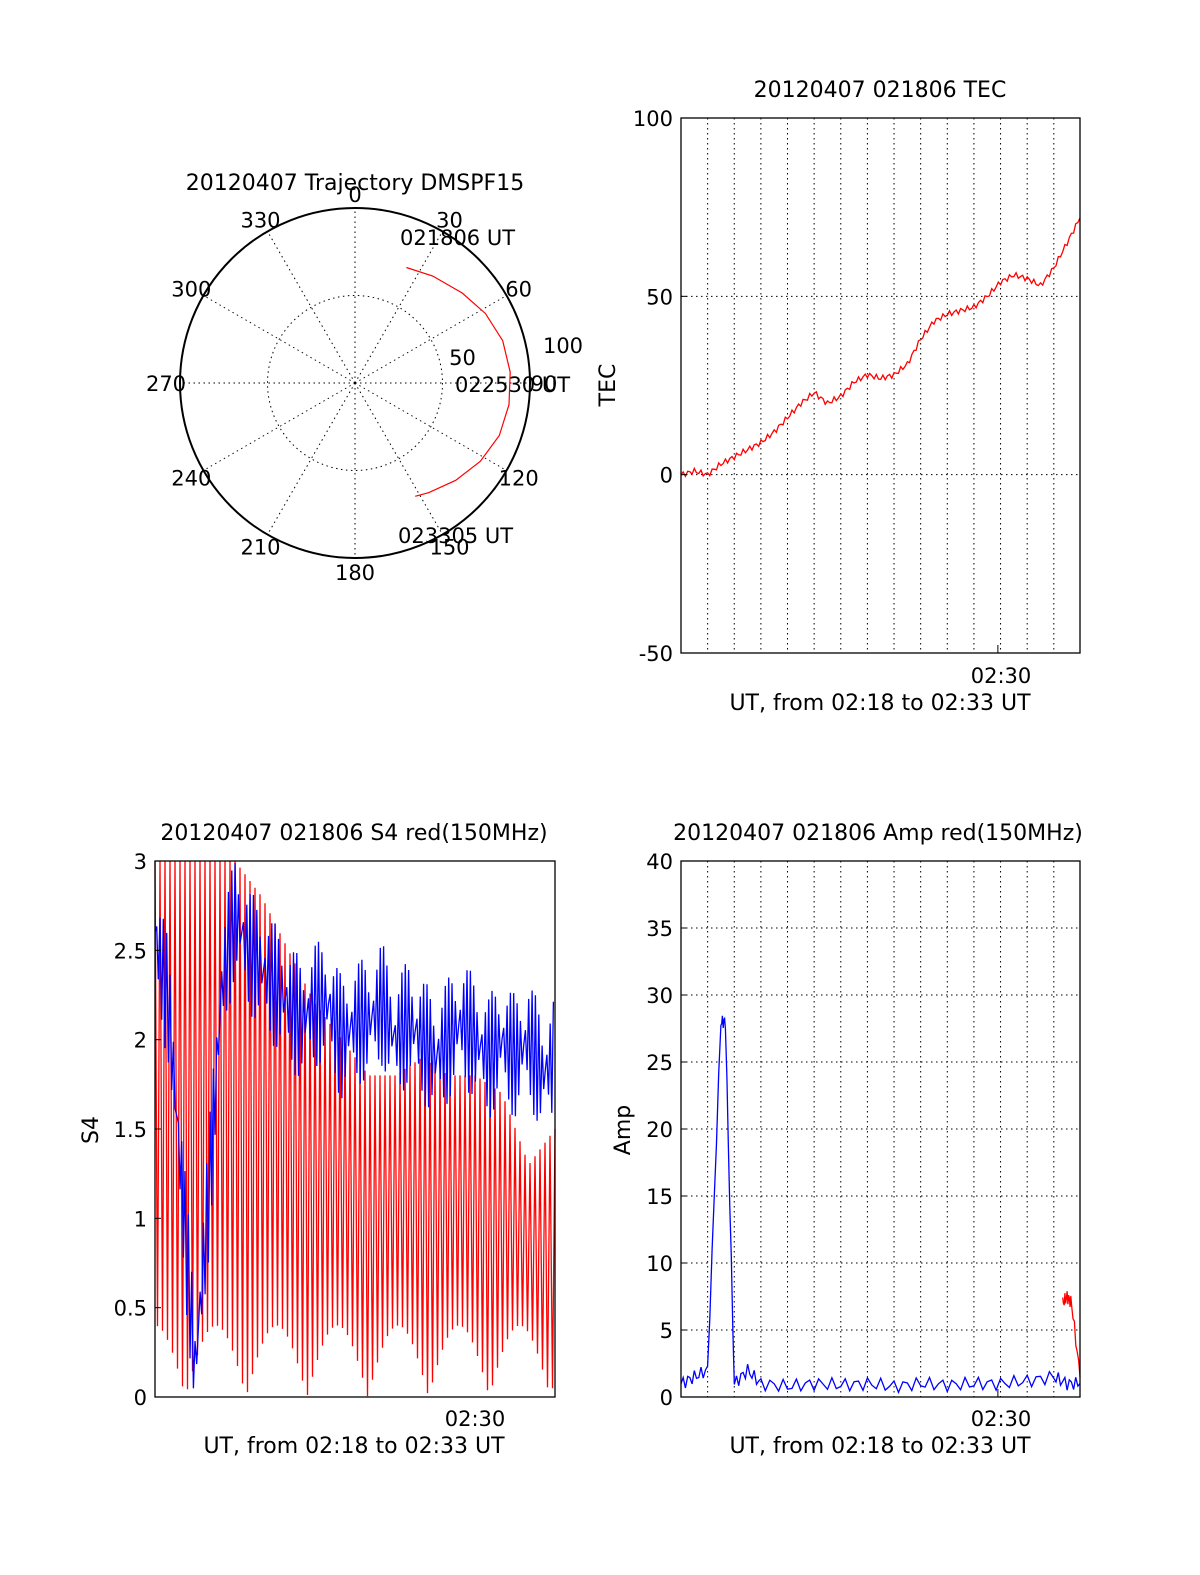 The width and height of the screenshot is (1200, 1575). I want to click on s4-series, so click(355, 1128).